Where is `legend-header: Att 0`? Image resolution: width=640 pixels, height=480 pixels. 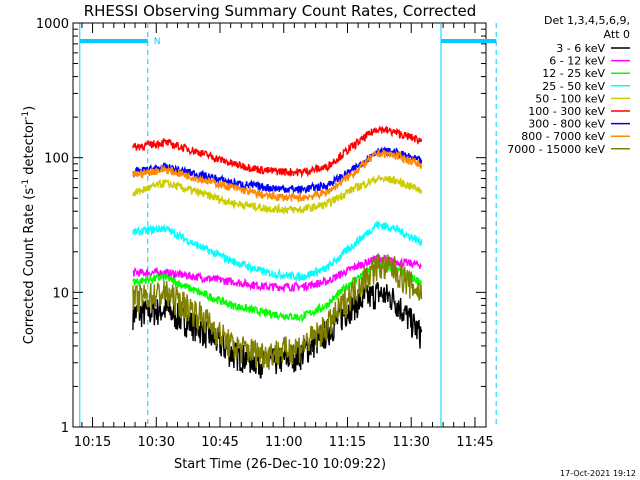
legend-header: Att 0 is located at coordinates (617, 34).